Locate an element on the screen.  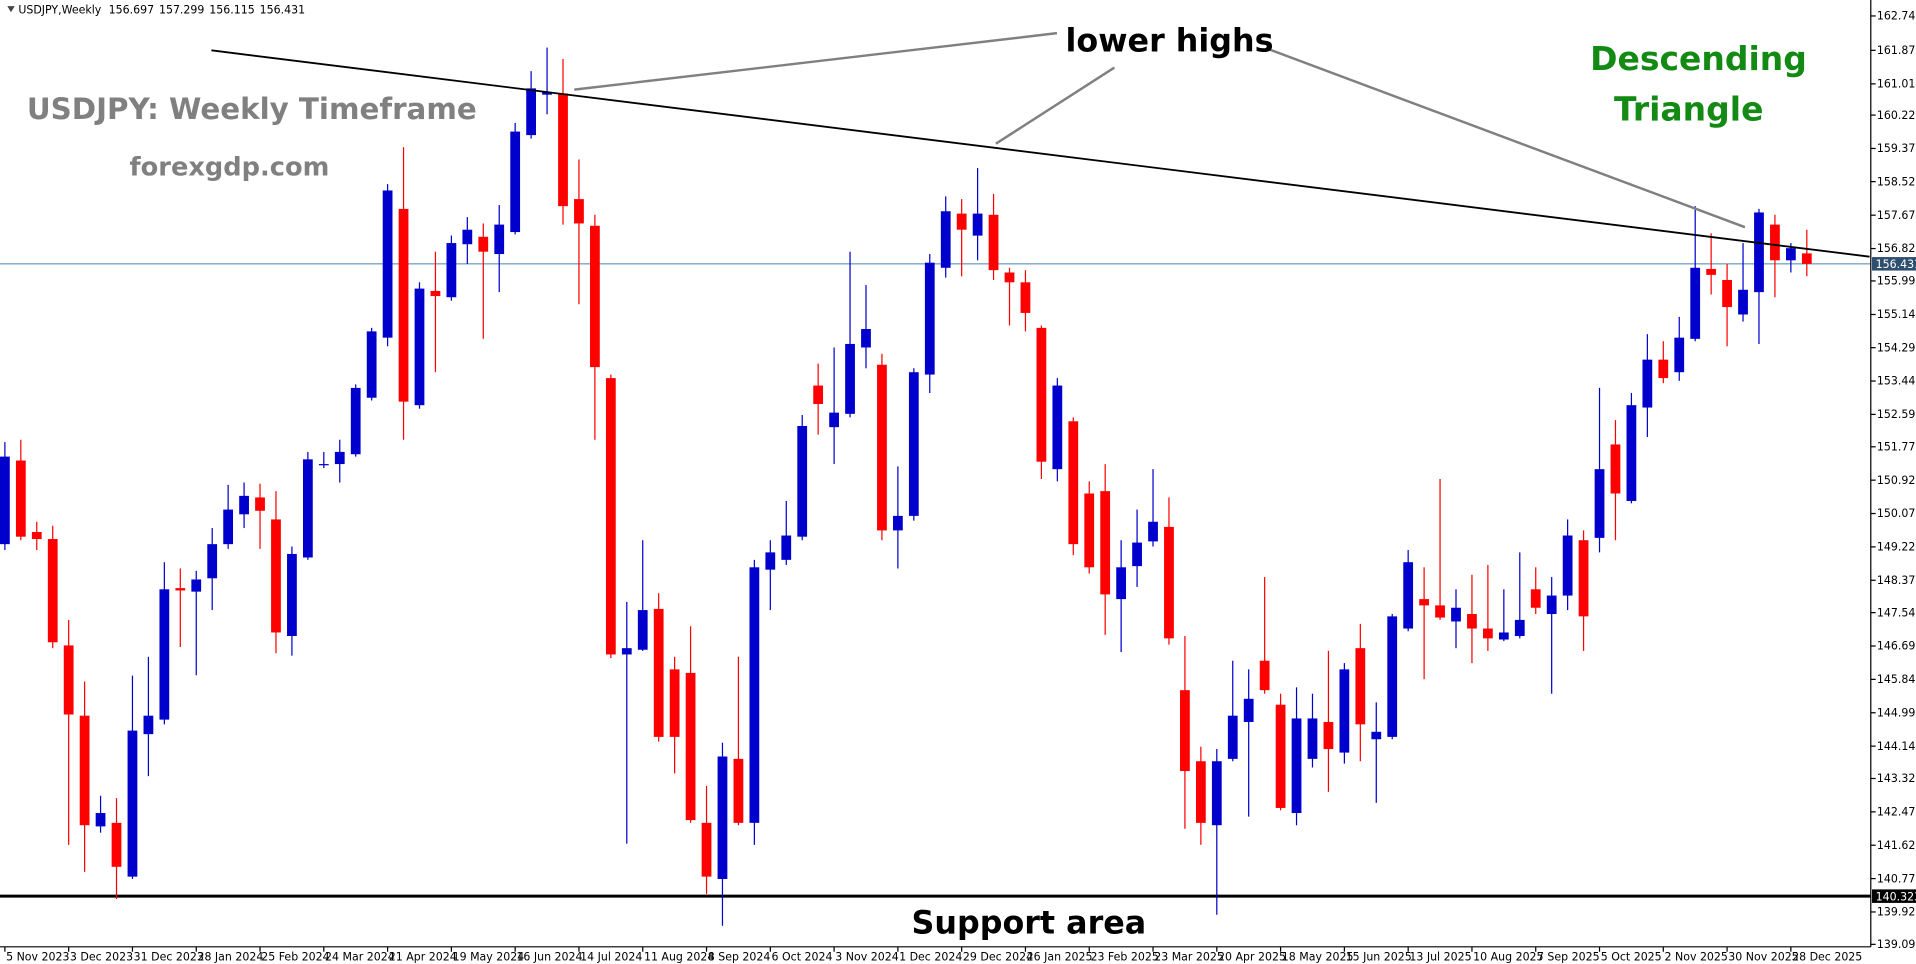
y-tick-label: 139.095 is located at coordinates (1896, 944).